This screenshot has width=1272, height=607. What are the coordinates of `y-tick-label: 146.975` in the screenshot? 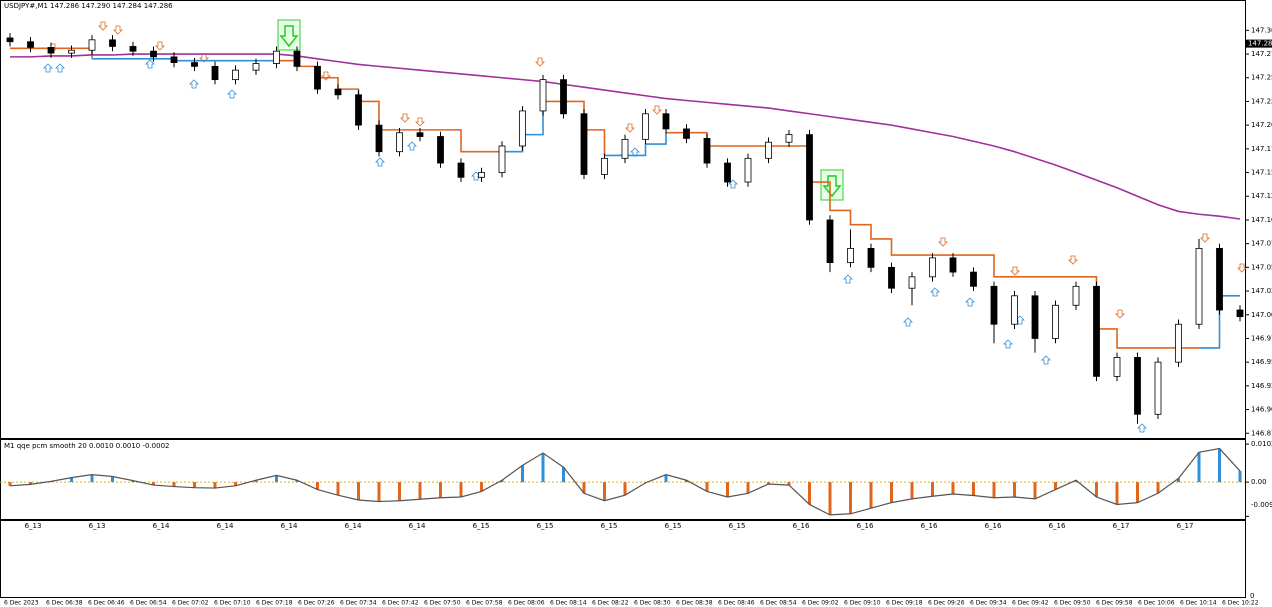 It's located at (1261, 338).